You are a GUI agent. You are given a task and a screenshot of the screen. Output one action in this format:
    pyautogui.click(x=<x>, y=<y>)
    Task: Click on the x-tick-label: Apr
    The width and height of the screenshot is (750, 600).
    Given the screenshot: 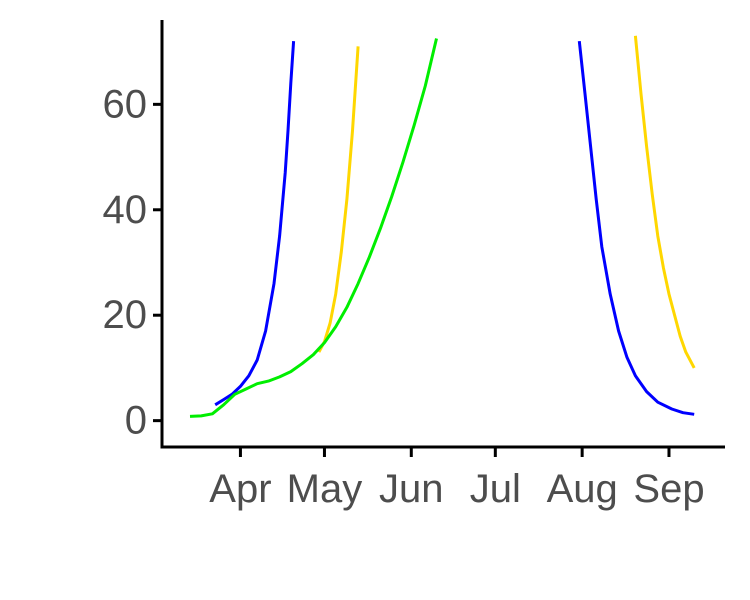 What is the action you would take?
    pyautogui.click(x=240, y=489)
    